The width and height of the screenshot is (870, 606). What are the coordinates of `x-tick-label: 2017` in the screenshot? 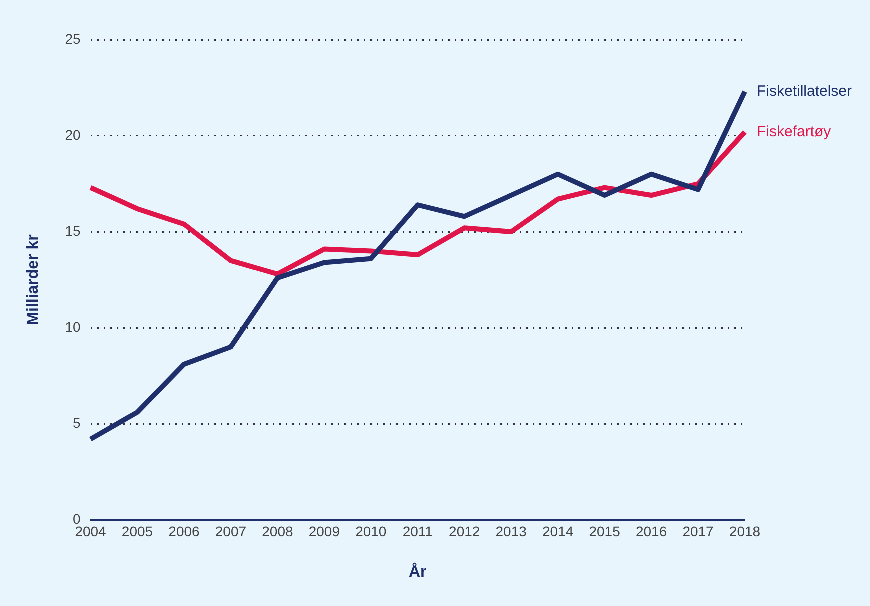 It's located at (698, 531).